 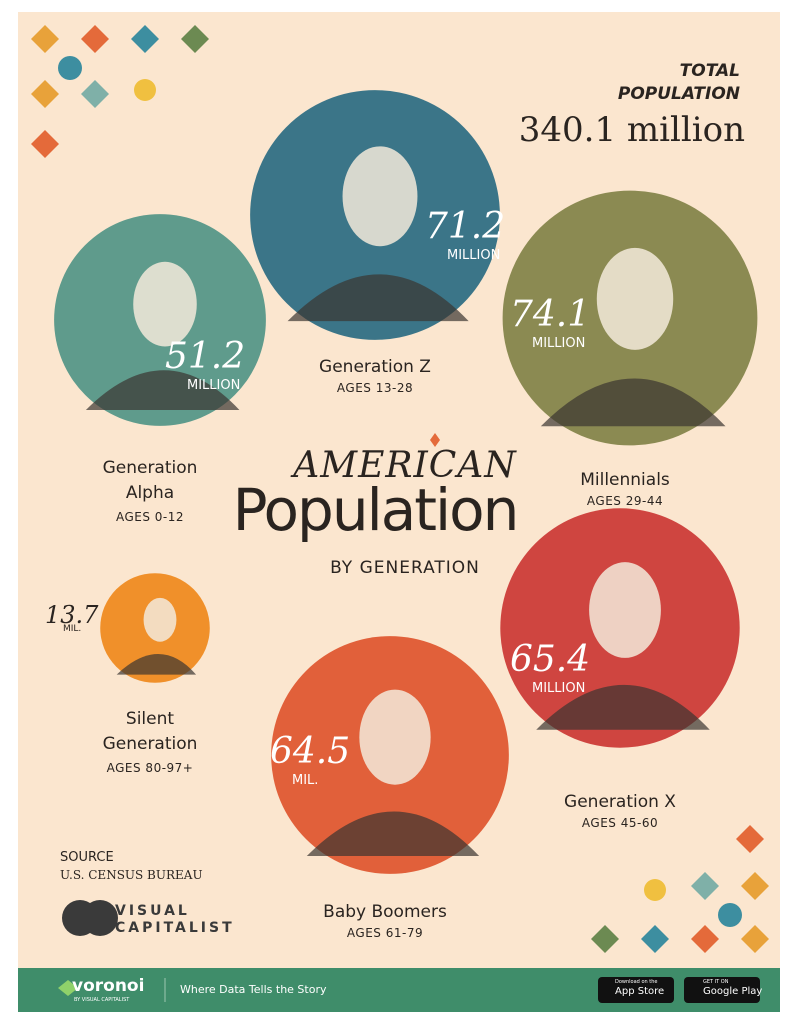 What do you see at coordinates (150, 517) in the screenshot?
I see `generation-ages: AGES 0-12` at bounding box center [150, 517].